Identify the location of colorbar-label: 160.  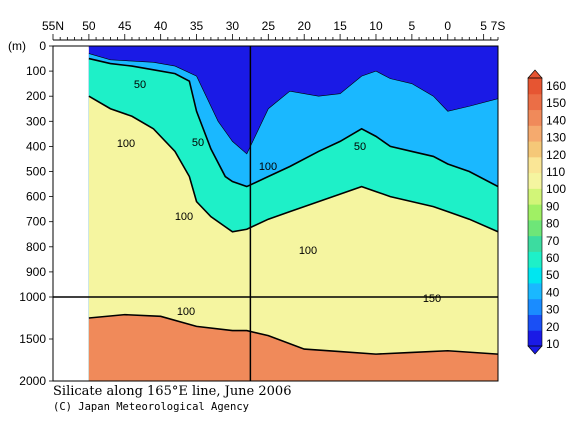
(556, 86).